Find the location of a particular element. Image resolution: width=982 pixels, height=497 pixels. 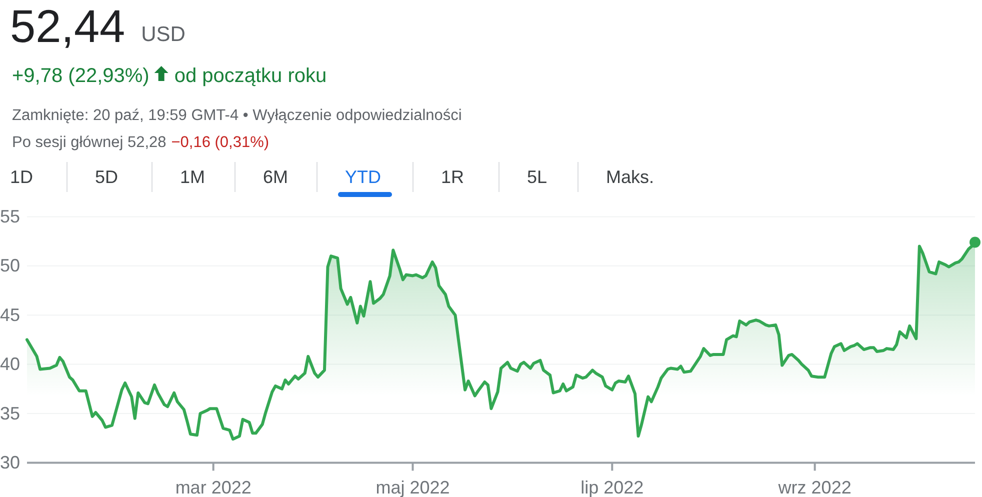

chart-title: 52,44 is located at coordinates (68, 26).